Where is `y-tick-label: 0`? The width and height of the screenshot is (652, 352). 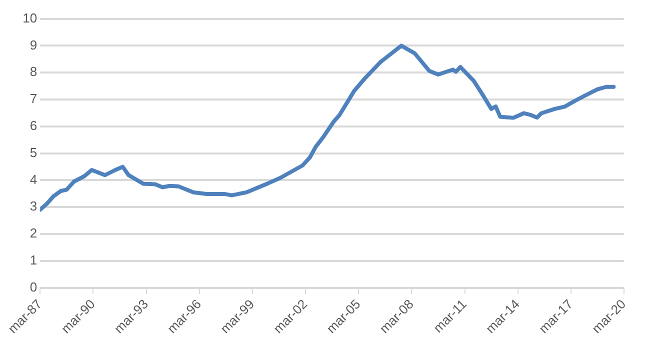 y-tick-label: 0 is located at coordinates (34, 286).